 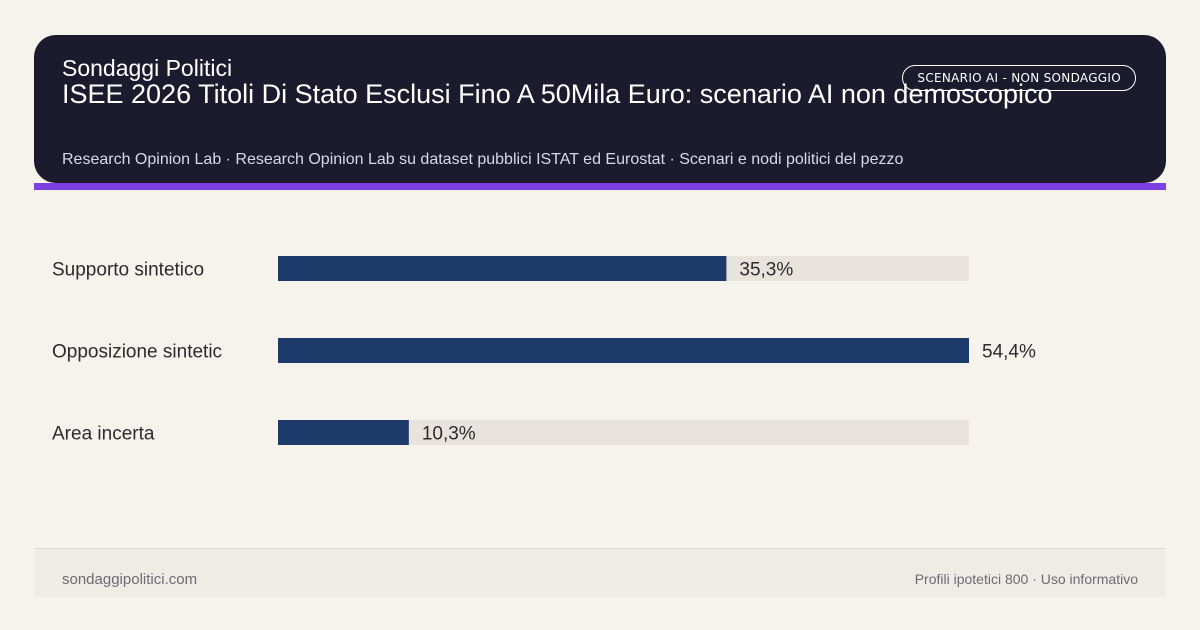 I want to click on brand-name: Sondaggi Politici, so click(x=147, y=68).